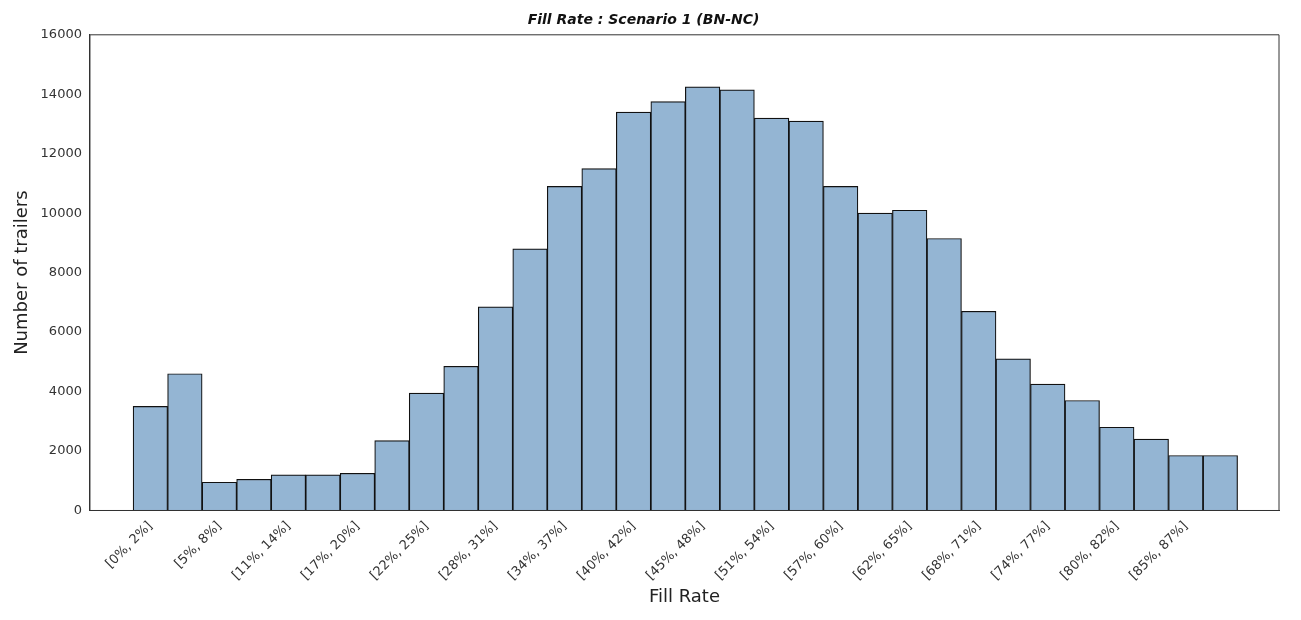 Image resolution: width=1301 pixels, height=620 pixels. I want to click on y-tick-label: 10000, so click(61, 212).